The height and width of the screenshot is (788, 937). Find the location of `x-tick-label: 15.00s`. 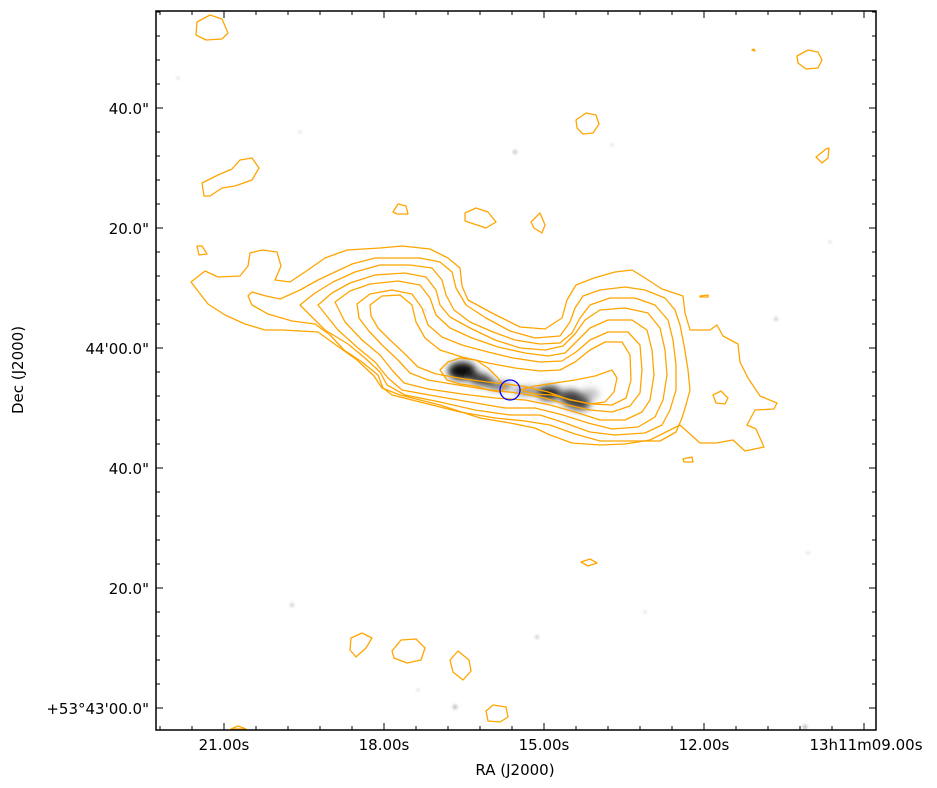

x-tick-label: 15.00s is located at coordinates (544, 745).